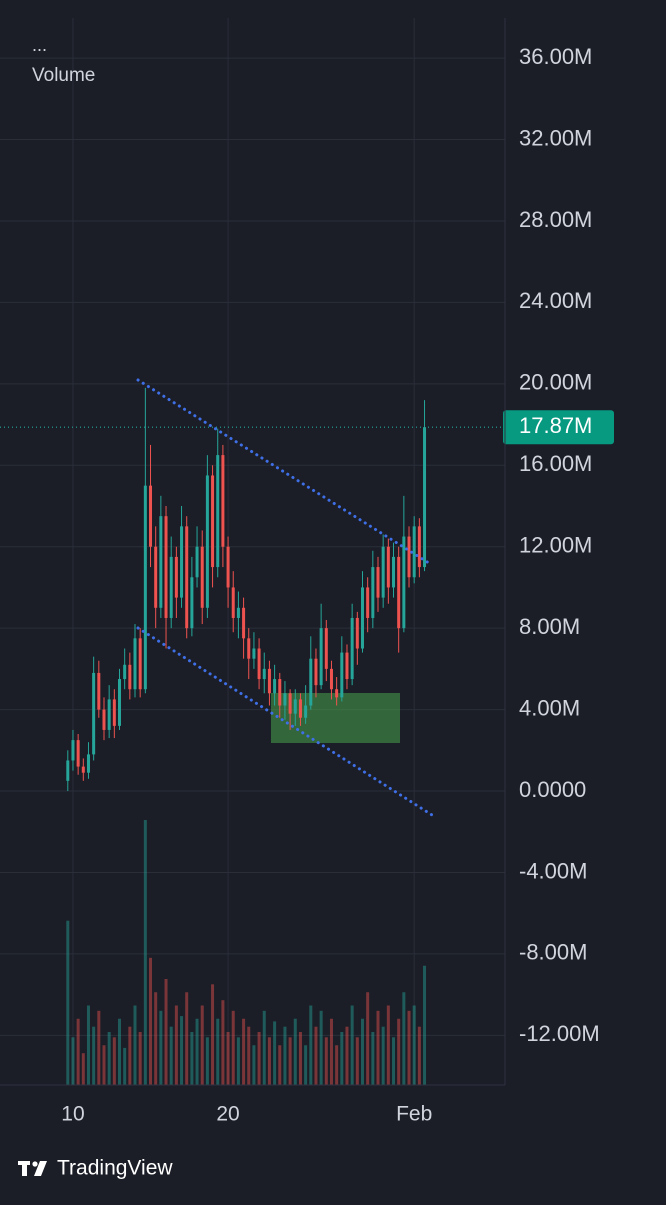  Describe the element at coordinates (555, 300) in the screenshot. I see `y-tick-label: 24.00M` at that location.